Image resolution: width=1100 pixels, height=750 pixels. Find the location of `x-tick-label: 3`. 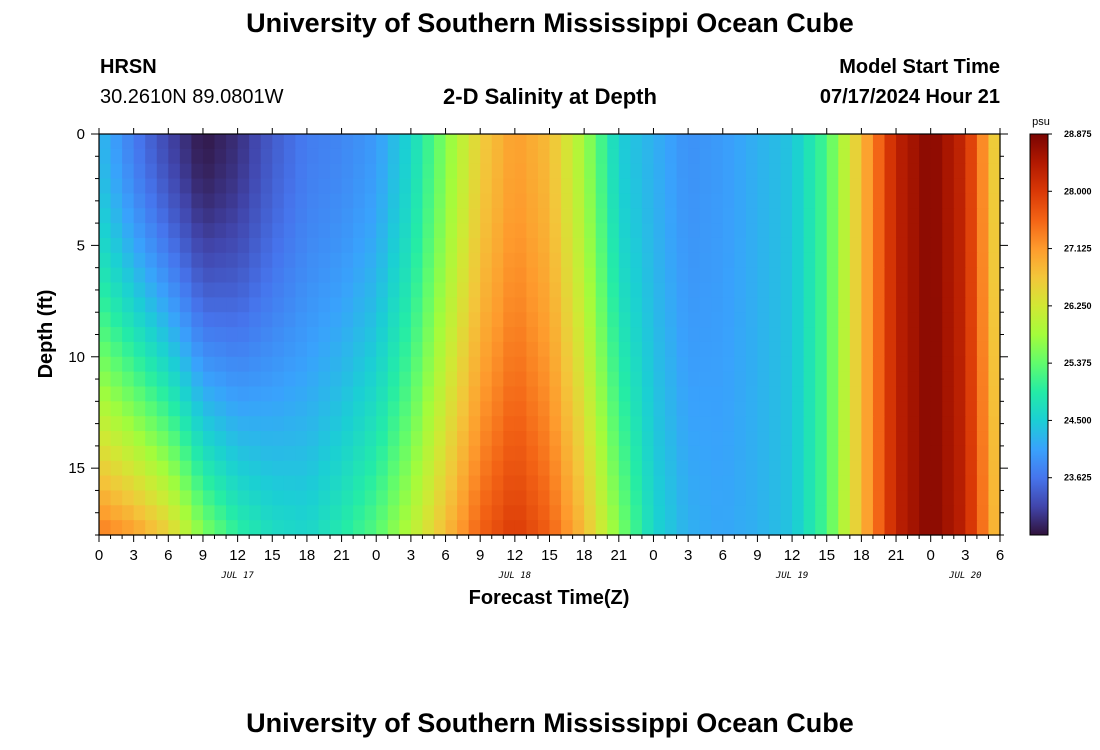

x-tick-label: 3 is located at coordinates (965, 555).